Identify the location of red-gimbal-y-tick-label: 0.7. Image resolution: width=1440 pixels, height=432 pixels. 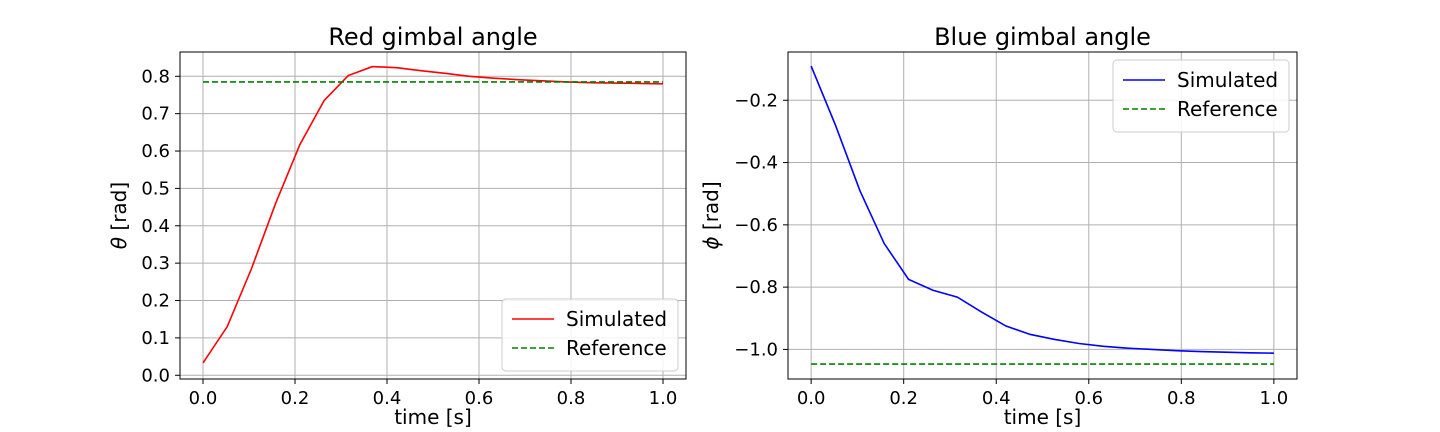
(155, 114).